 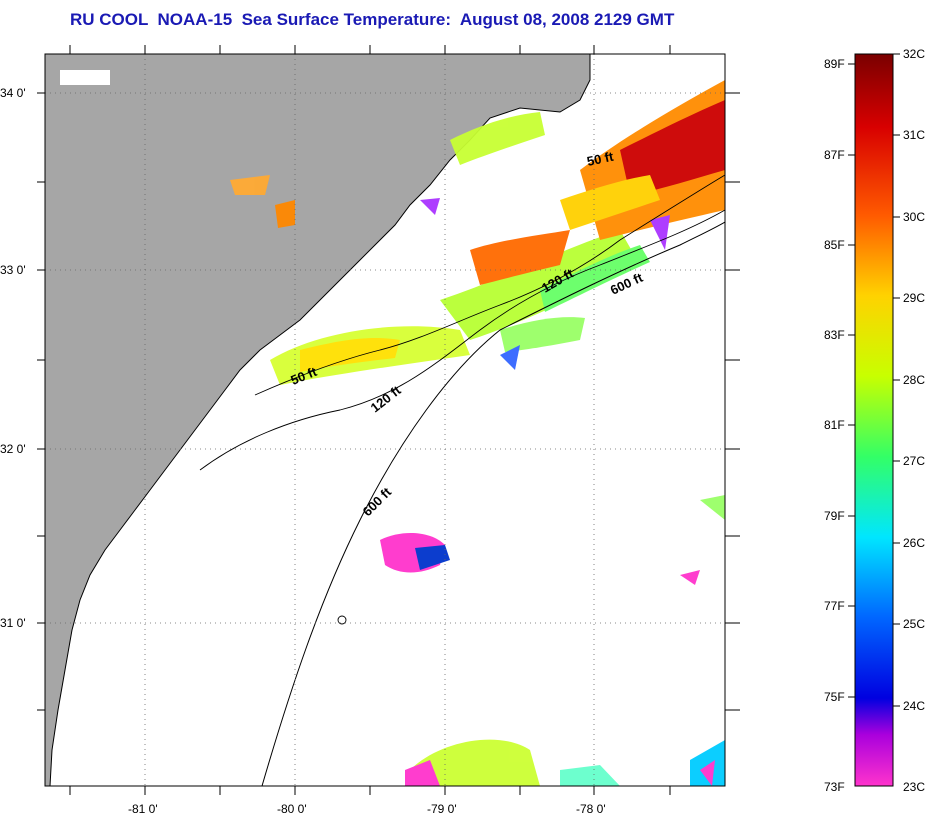 What do you see at coordinates (914, 706) in the screenshot?
I see `cb-c-24: 24C` at bounding box center [914, 706].